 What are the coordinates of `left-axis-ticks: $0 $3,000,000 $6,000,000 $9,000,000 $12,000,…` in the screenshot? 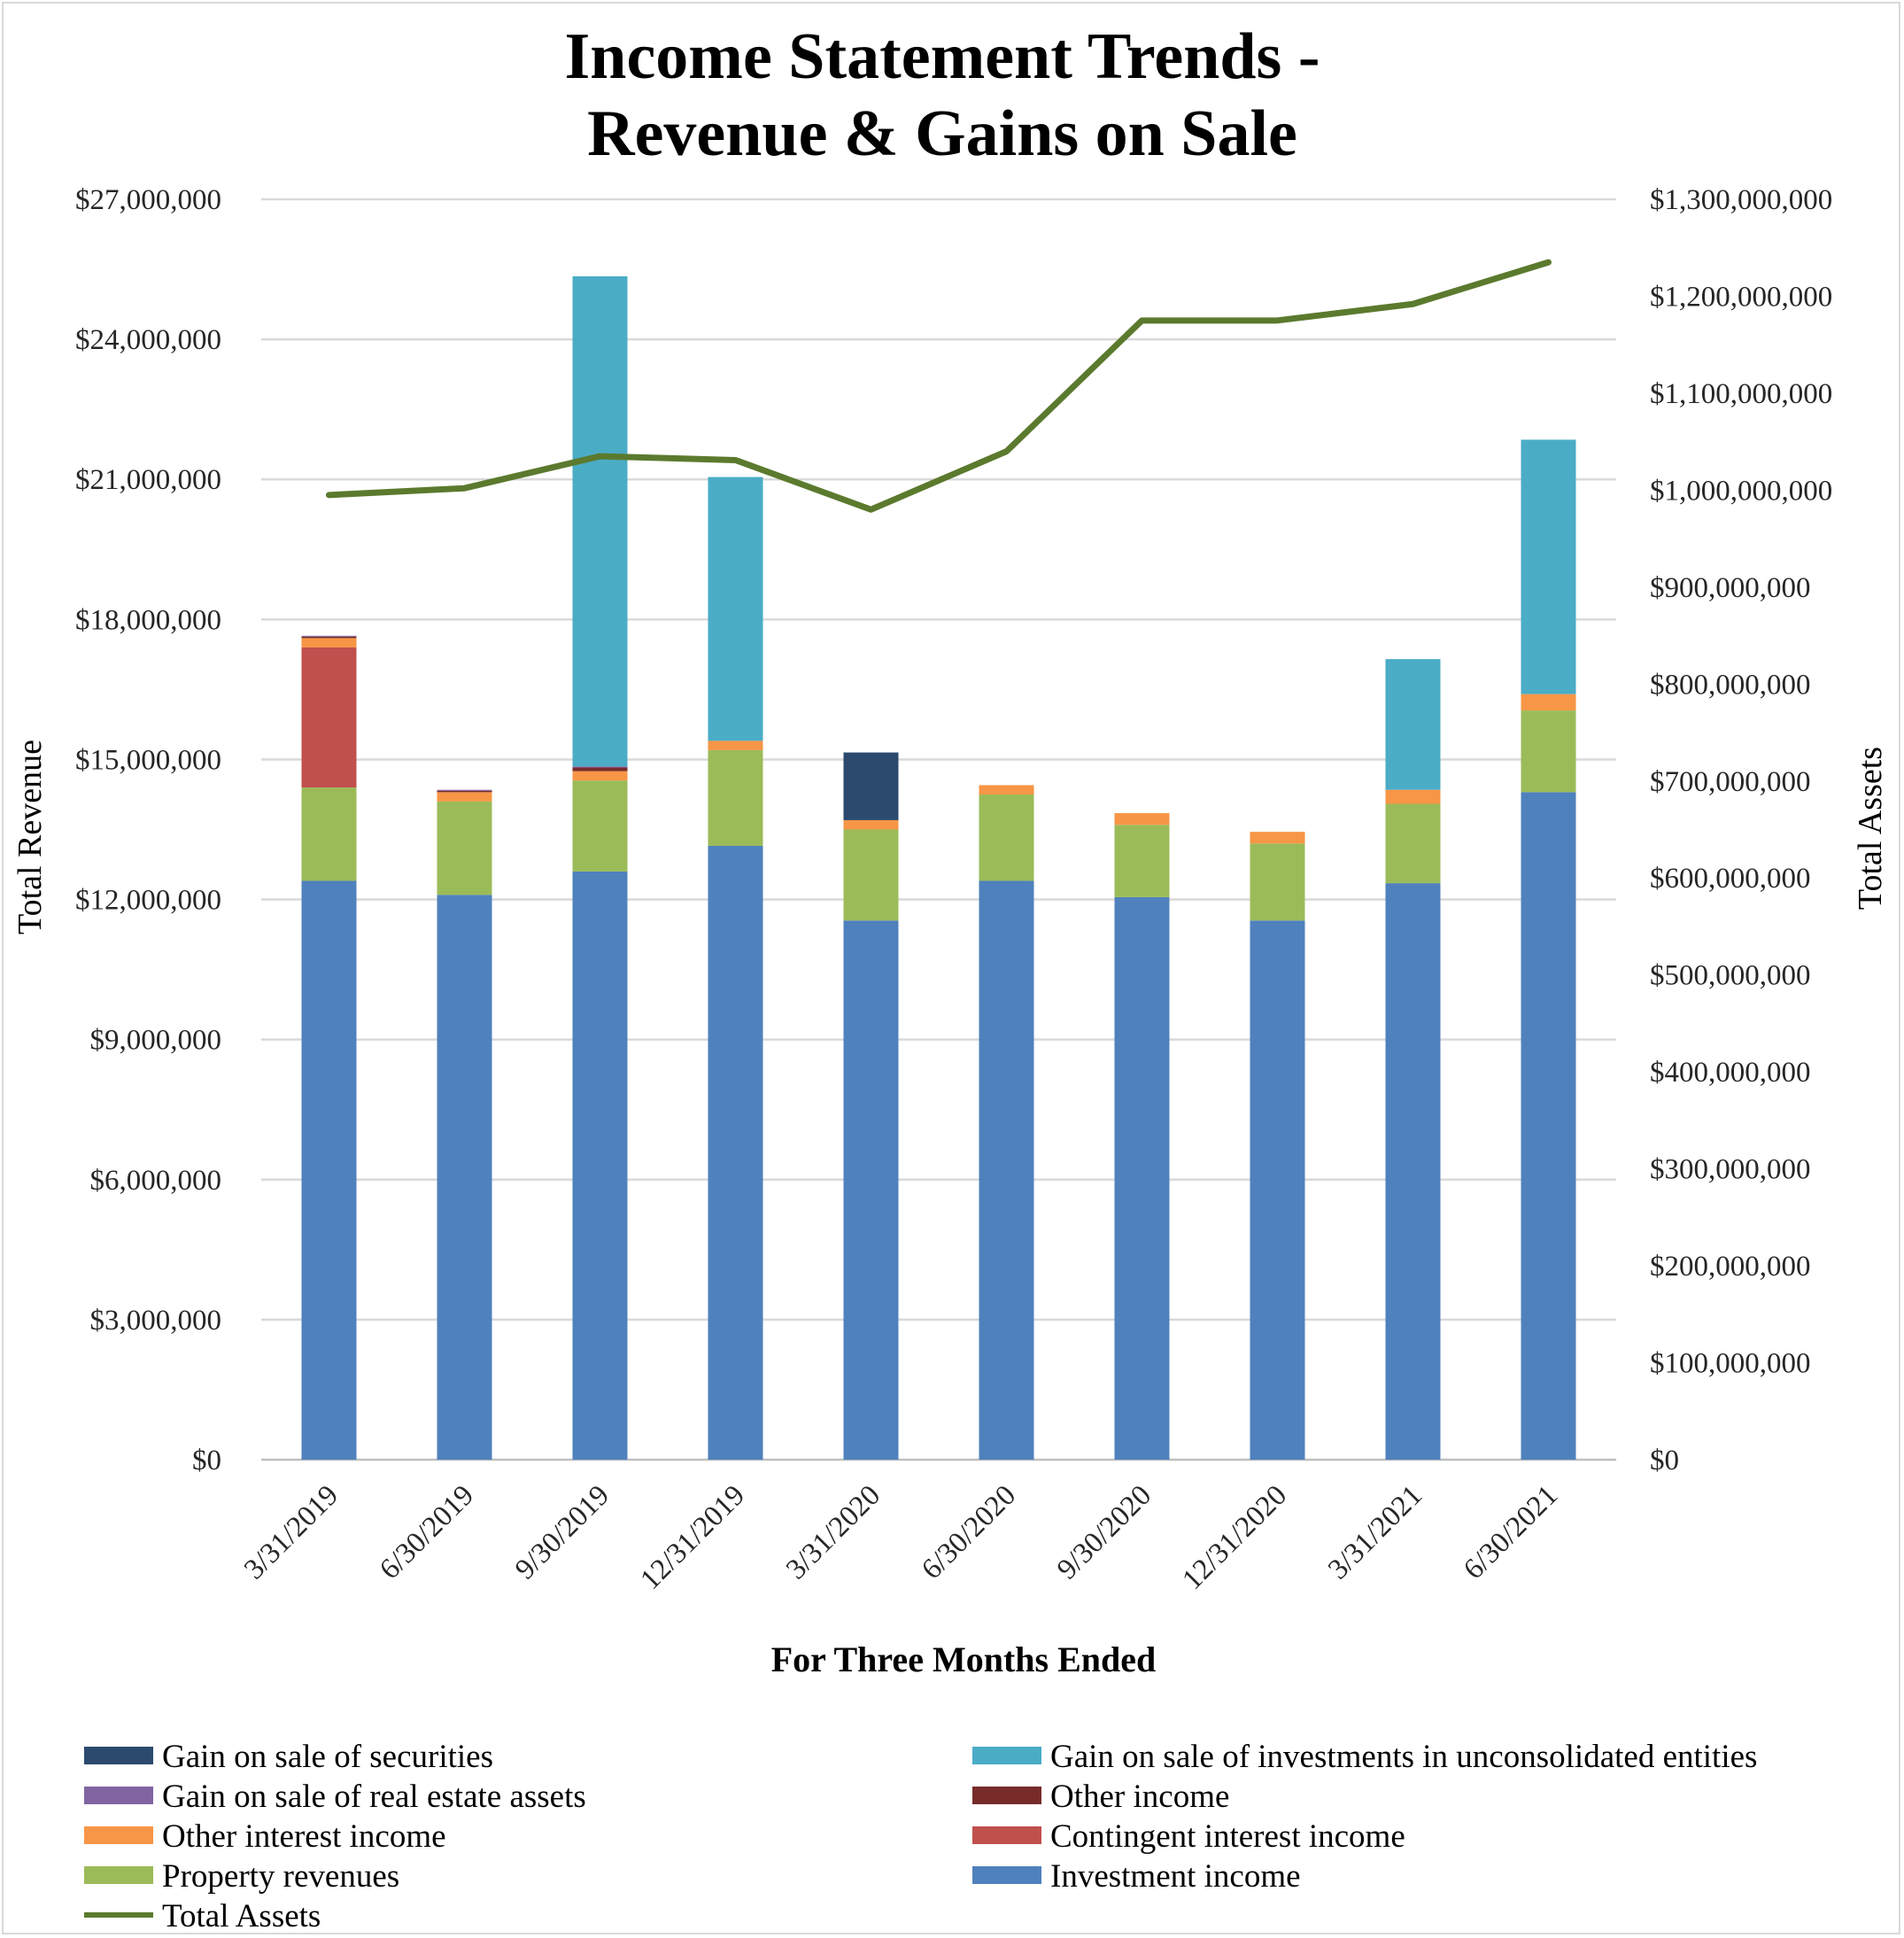 It's located at (148, 830).